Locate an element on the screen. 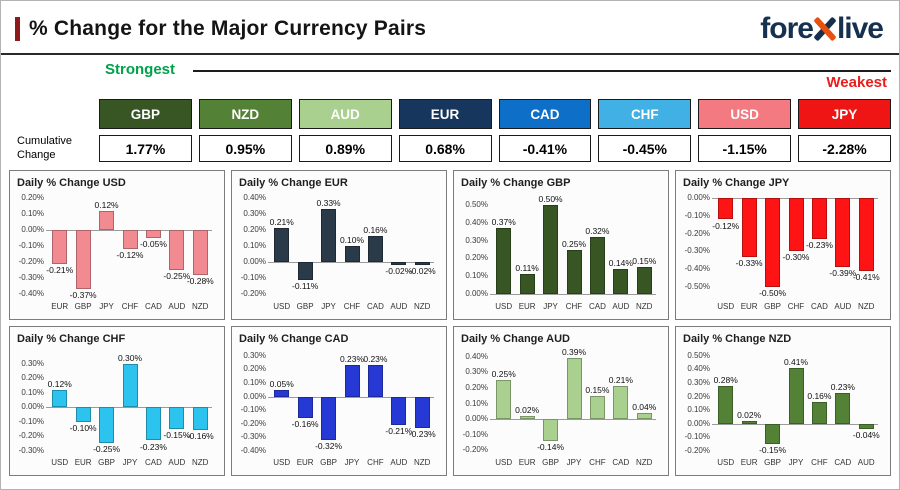  bar-label-NZD: -0.02% is located at coordinates (422, 271).